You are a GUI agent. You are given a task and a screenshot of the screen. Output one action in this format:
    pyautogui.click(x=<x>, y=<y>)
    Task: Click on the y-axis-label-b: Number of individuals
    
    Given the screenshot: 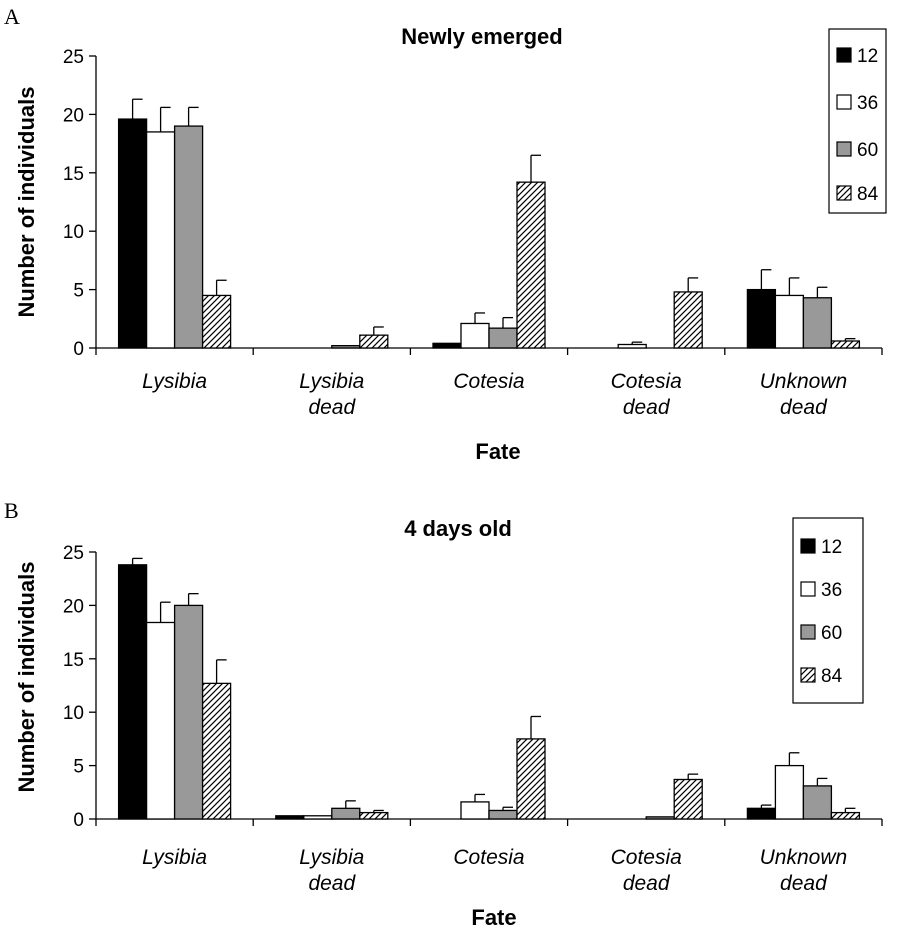 What is the action you would take?
    pyautogui.click(x=26, y=676)
    